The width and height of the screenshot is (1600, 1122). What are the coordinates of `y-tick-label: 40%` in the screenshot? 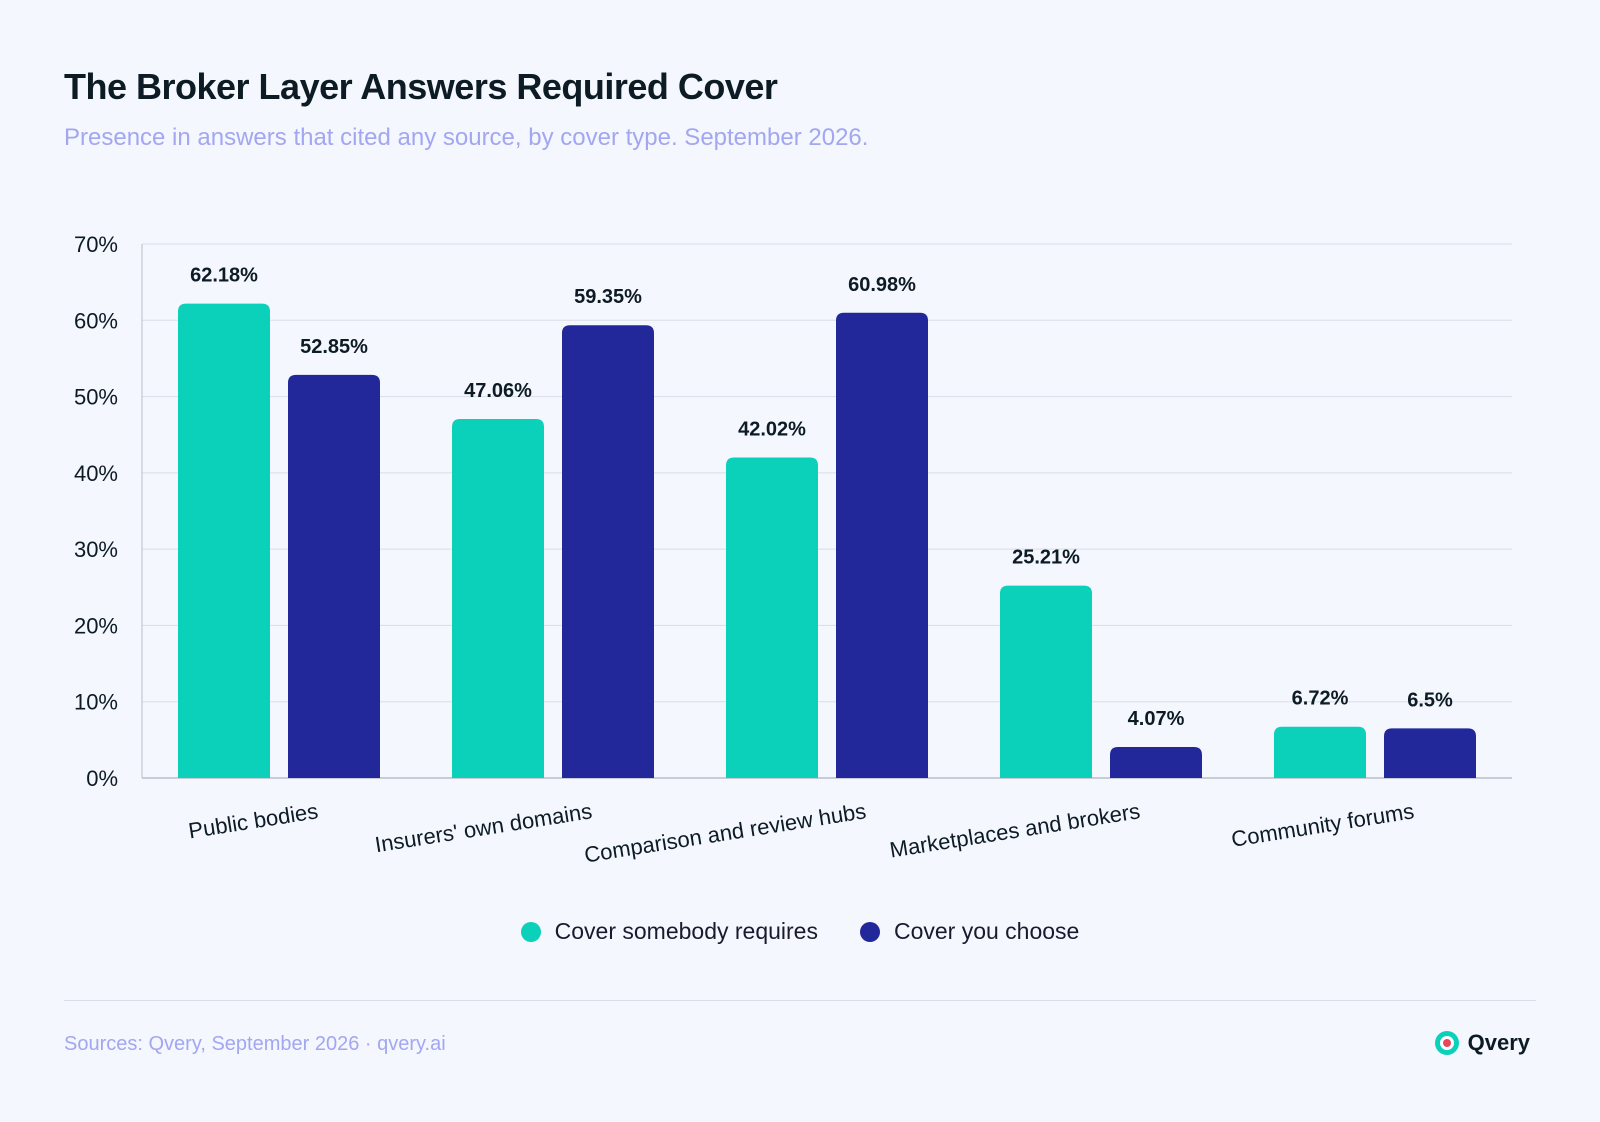 It's located at (96, 473).